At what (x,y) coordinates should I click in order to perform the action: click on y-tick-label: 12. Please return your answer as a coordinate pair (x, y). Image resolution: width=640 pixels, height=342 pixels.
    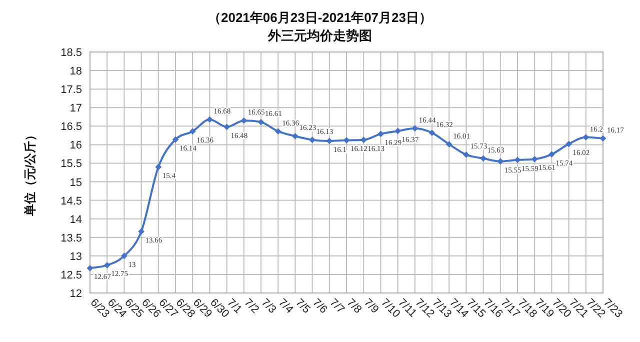
    Looking at the image, I should click on (76, 294).